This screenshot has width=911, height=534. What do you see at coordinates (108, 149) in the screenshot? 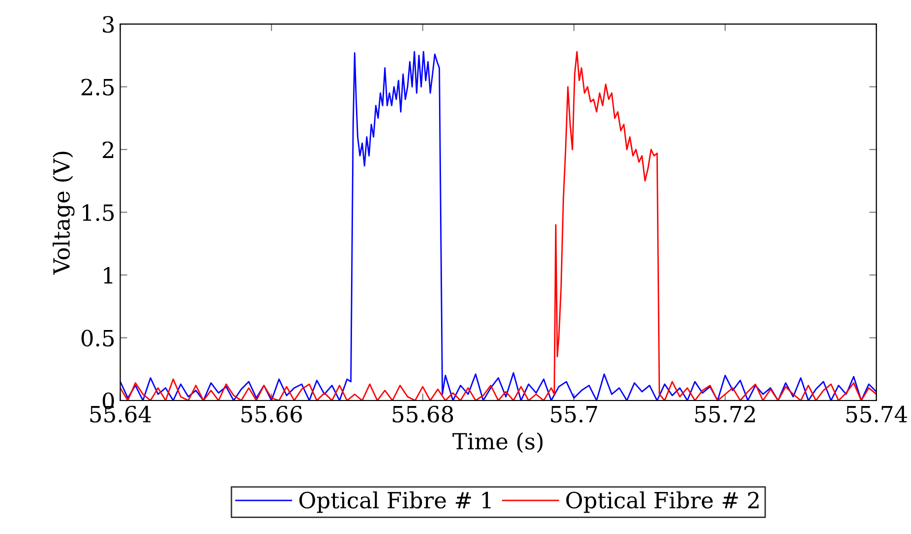
I see `y-tick-label: 2` at bounding box center [108, 149].